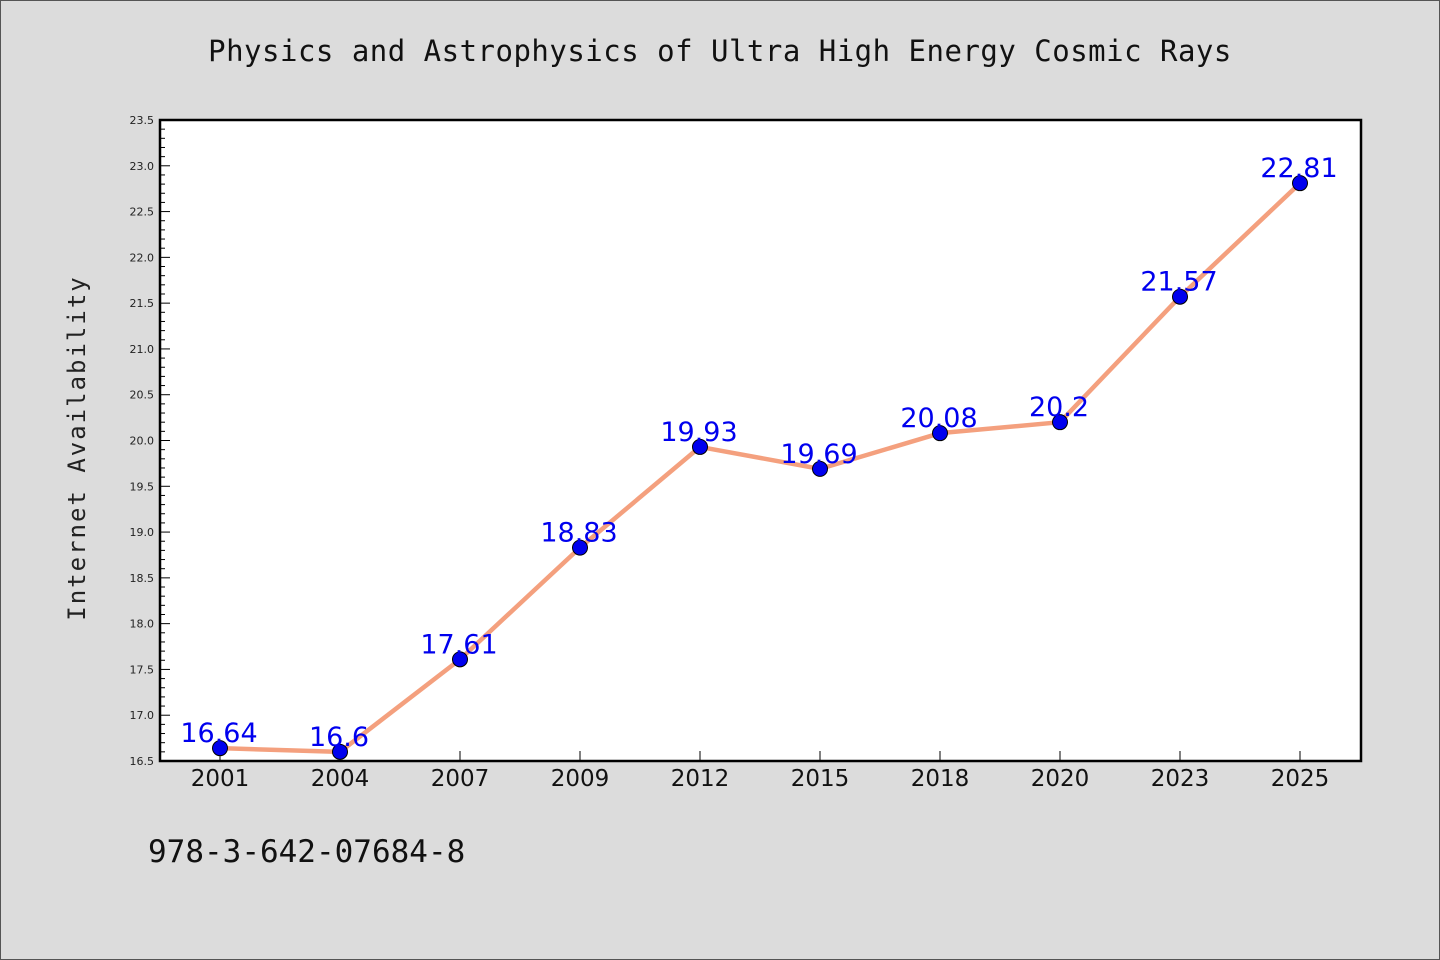 The image size is (1440, 960). Describe the element at coordinates (142, 669) in the screenshot. I see `y-tick-label: 17.5` at that location.